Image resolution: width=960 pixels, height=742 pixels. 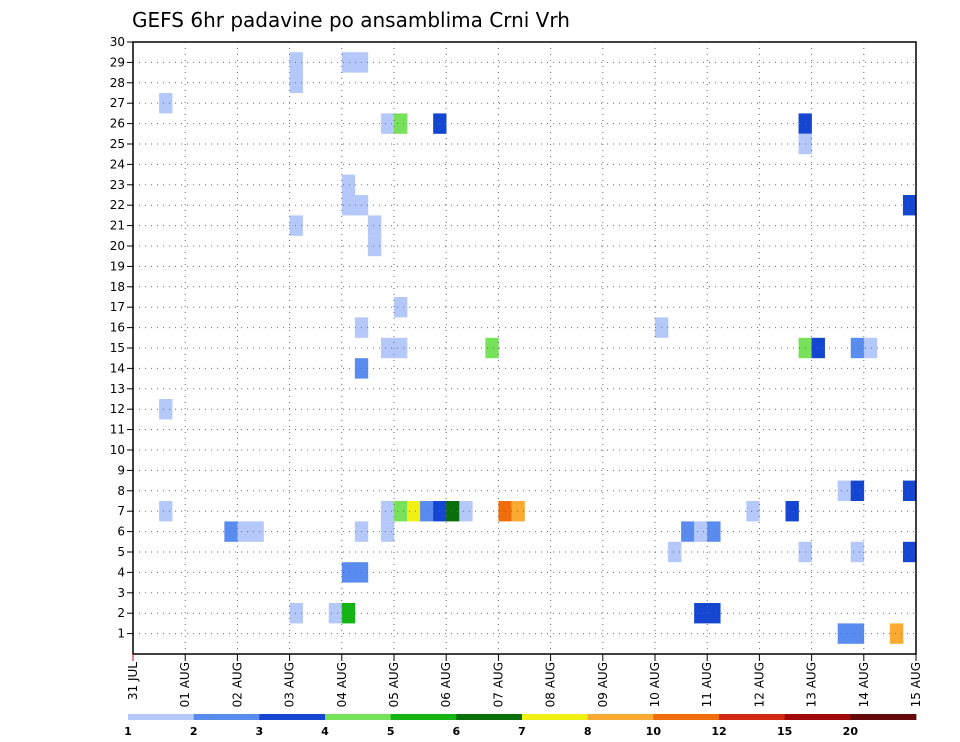 I want to click on color-legend: 1 2 3 4 5 6 7 8 10 12 15 20, so click(x=520, y=726).